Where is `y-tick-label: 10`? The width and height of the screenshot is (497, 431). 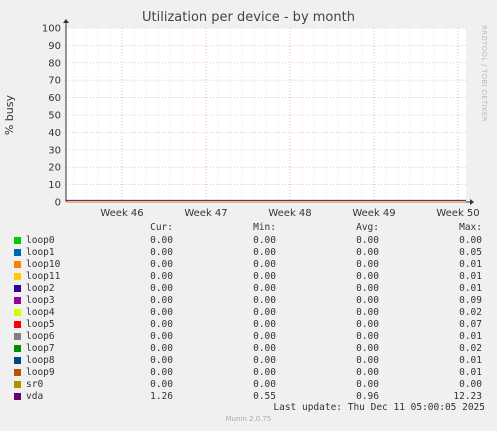
y-tick-label: 10 is located at coordinates (54, 185).